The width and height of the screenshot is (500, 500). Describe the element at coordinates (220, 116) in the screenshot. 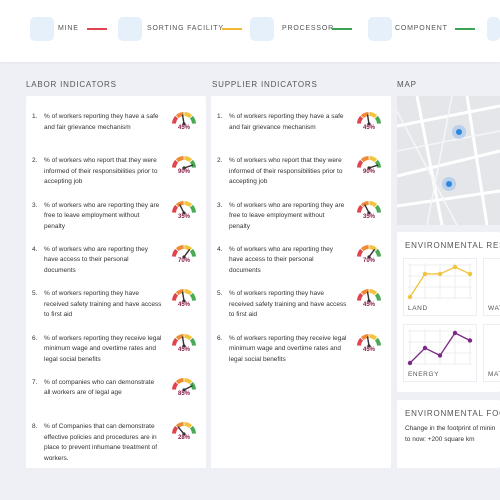

I see `item-number: 1.` at that location.